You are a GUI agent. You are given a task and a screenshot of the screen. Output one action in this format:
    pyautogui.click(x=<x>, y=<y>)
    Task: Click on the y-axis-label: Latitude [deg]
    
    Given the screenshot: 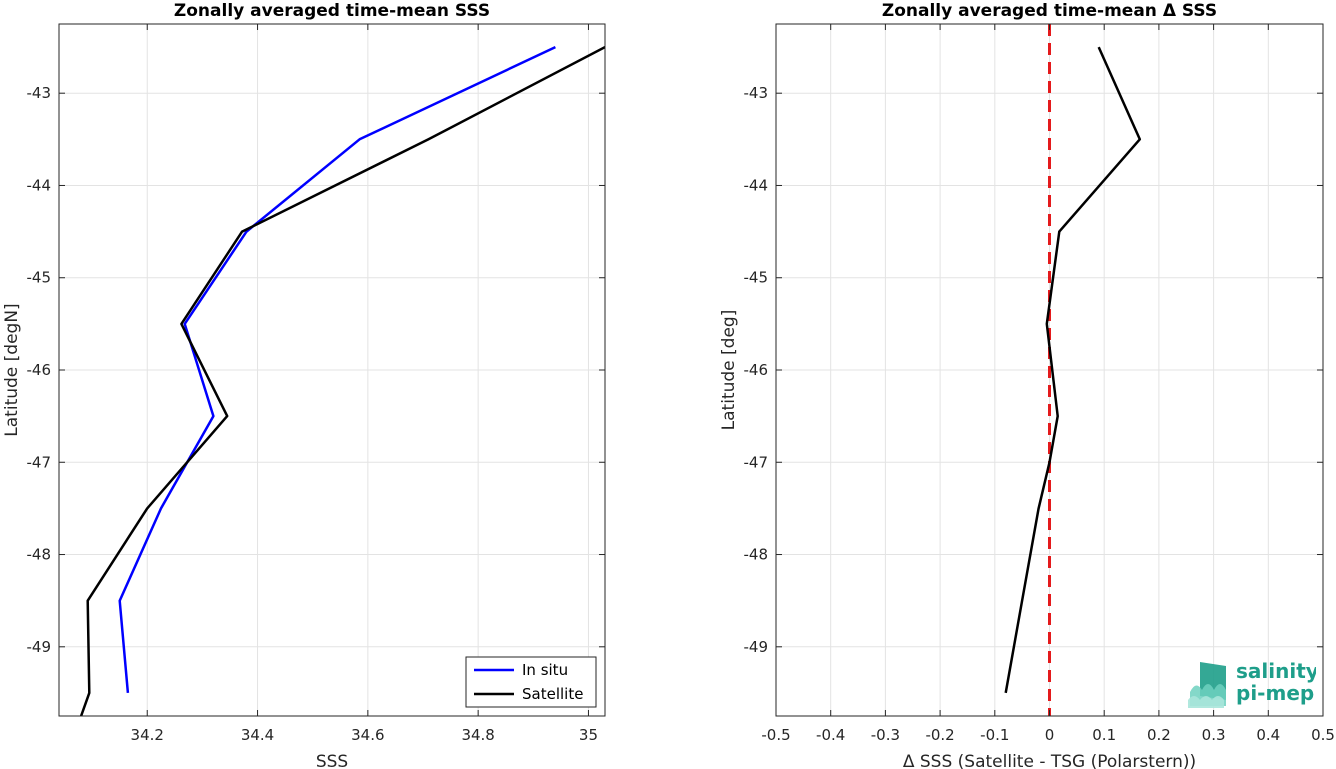 What is the action you would take?
    pyautogui.click(x=729, y=370)
    